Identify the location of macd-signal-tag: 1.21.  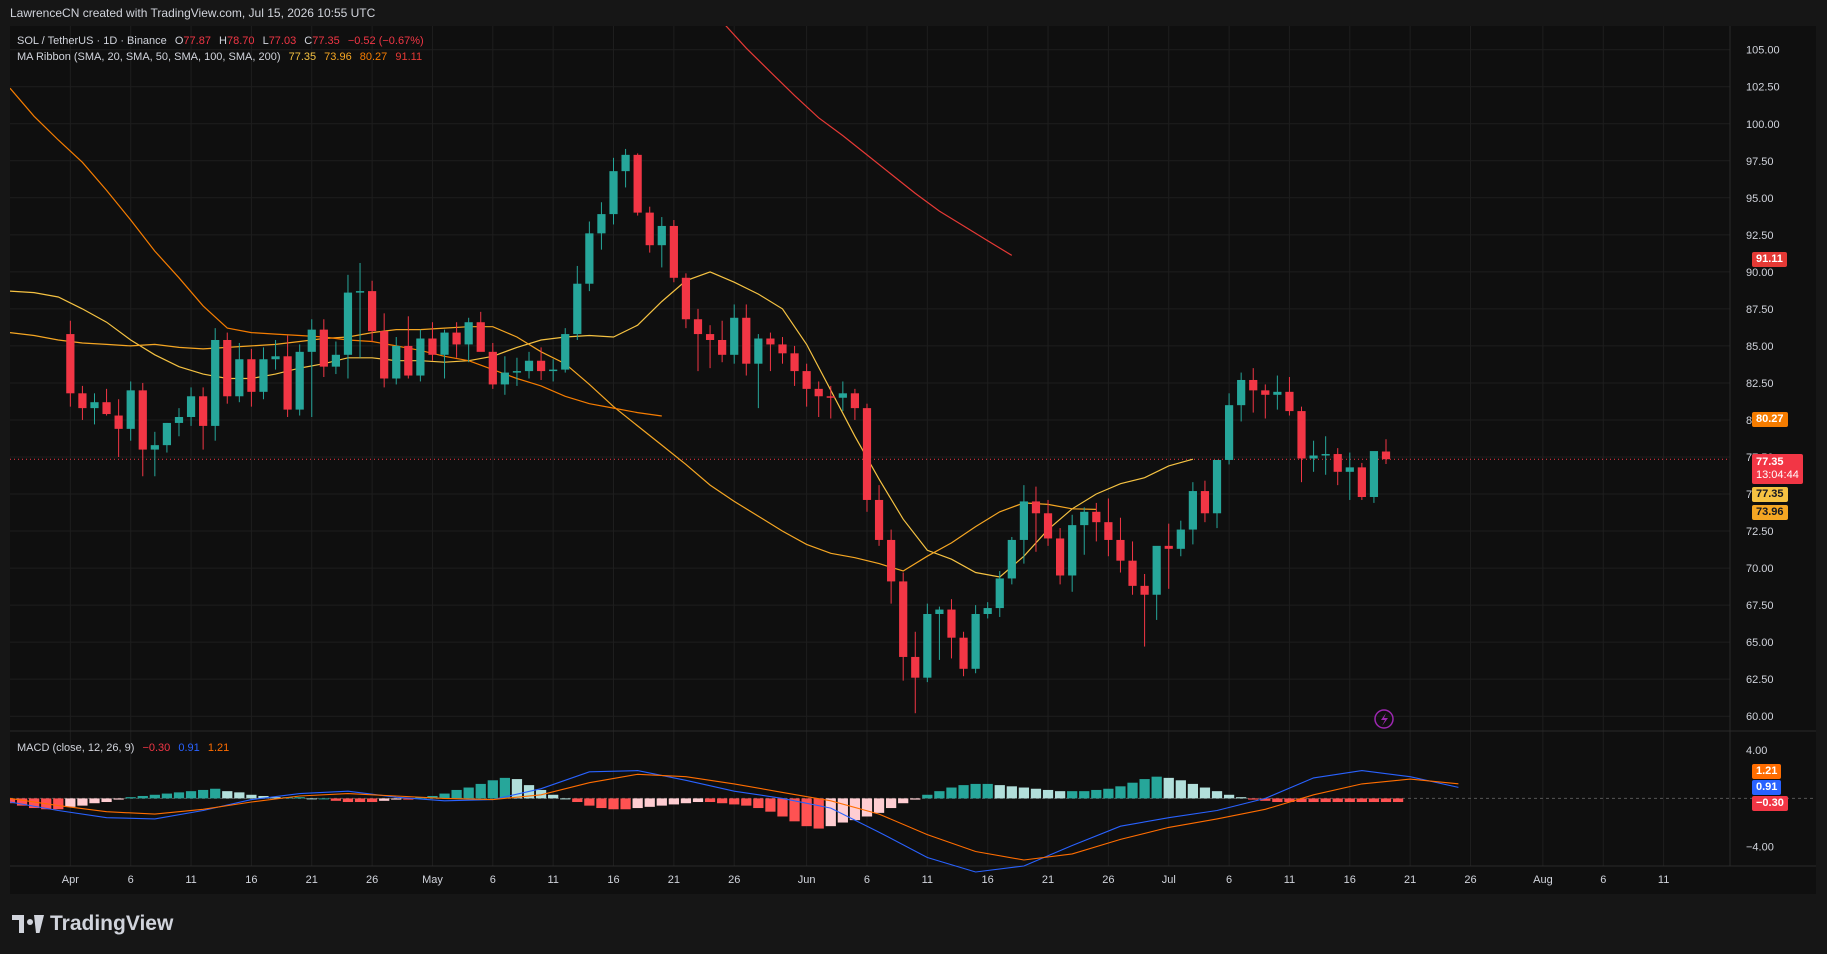
(1767, 771).